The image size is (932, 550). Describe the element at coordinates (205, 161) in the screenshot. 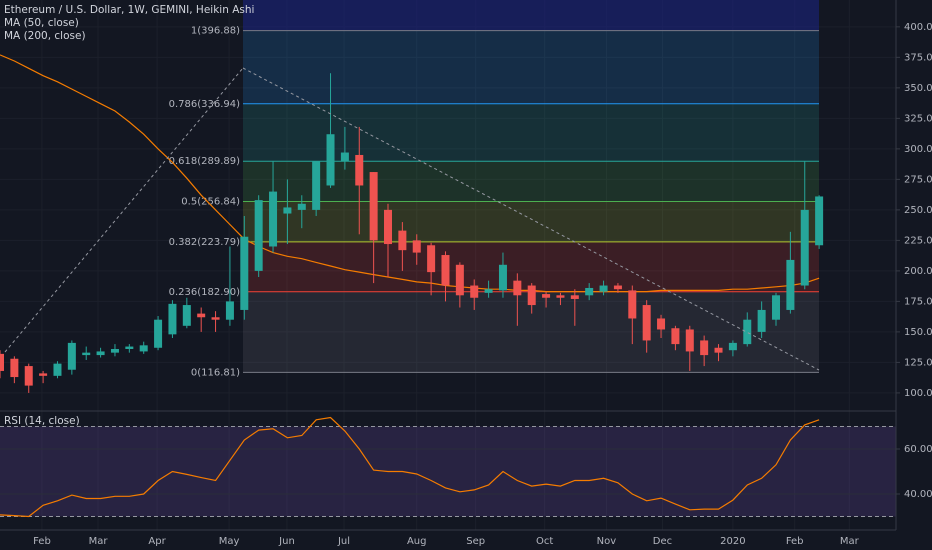

I see `fib-label: 0.618(289.89)` at that location.